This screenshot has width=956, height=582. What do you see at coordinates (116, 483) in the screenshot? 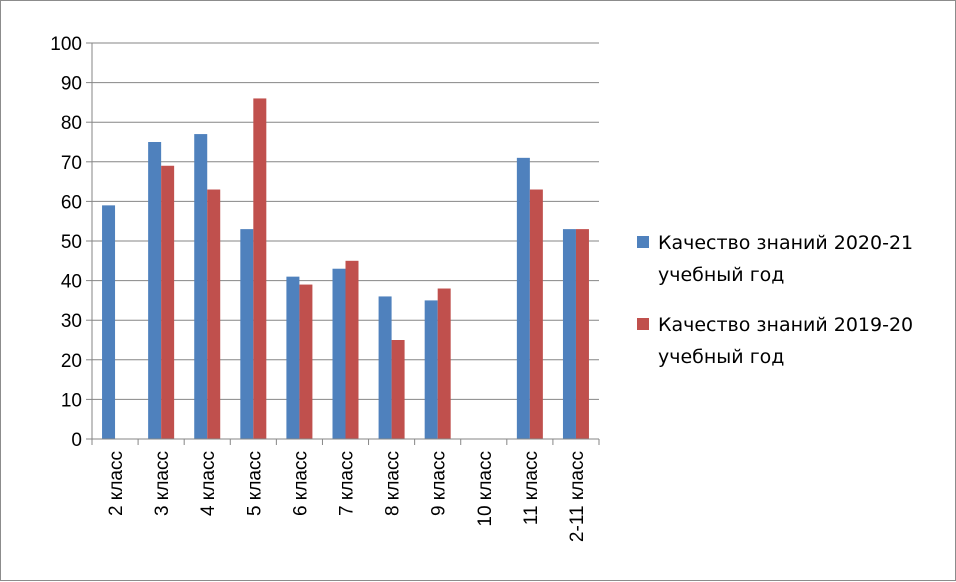
I see `x-tick-label: 2 класс` at bounding box center [116, 483].